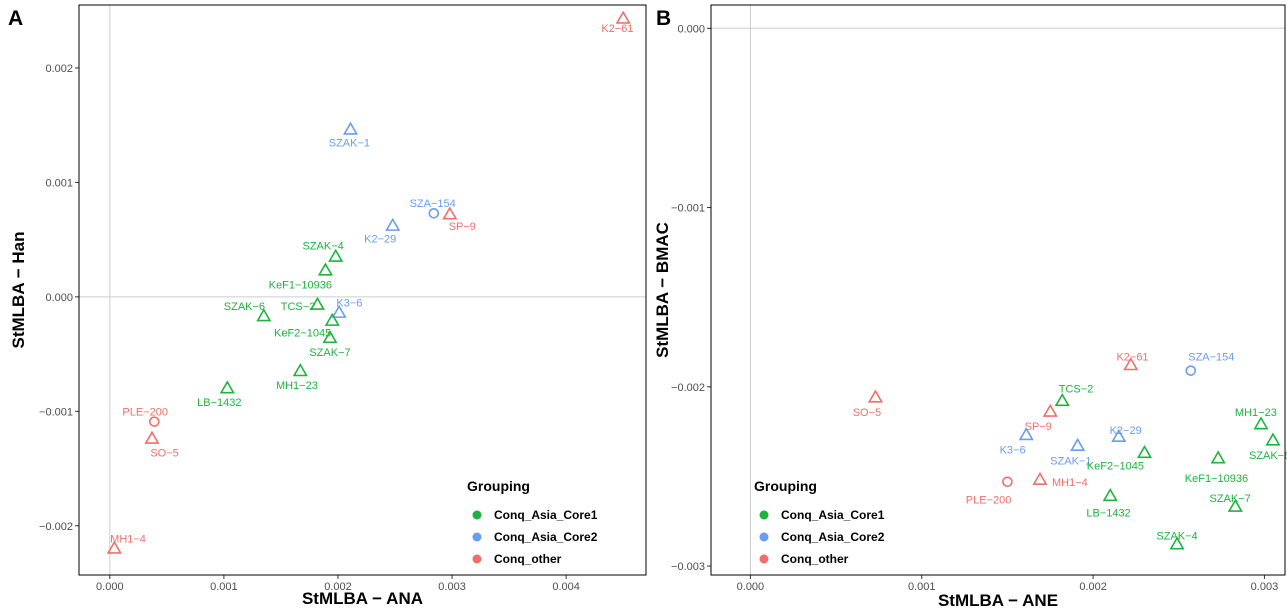 The width and height of the screenshot is (1287, 610). Describe the element at coordinates (815, 559) in the screenshot. I see `legend-entry-label: Conq_other` at that location.